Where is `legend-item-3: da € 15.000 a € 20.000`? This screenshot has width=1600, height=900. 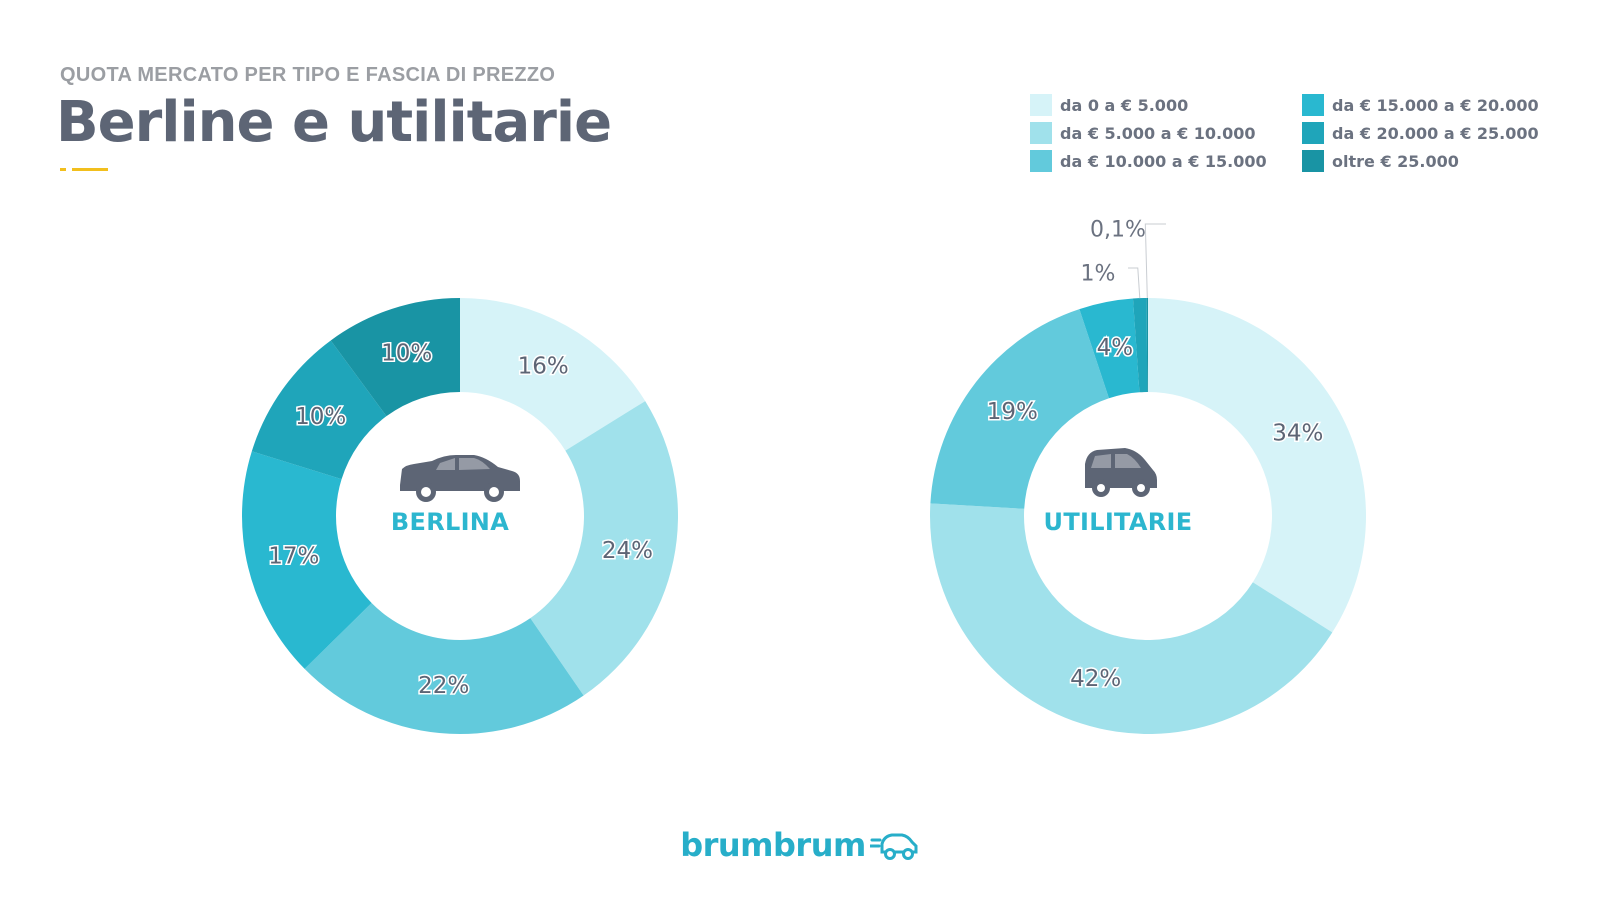 legend-item-3: da € 15.000 a € 20.000 is located at coordinates (1420, 105).